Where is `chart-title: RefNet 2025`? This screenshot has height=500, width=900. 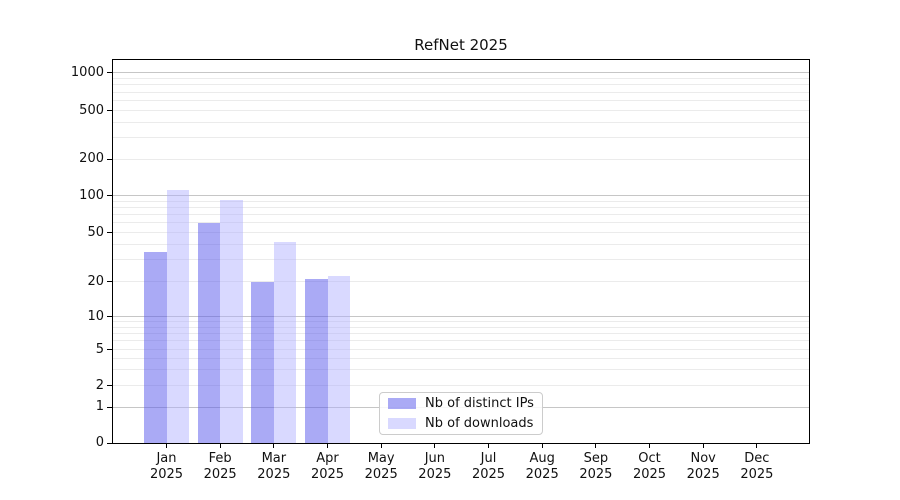
chart-title: RefNet 2025 is located at coordinates (461, 45).